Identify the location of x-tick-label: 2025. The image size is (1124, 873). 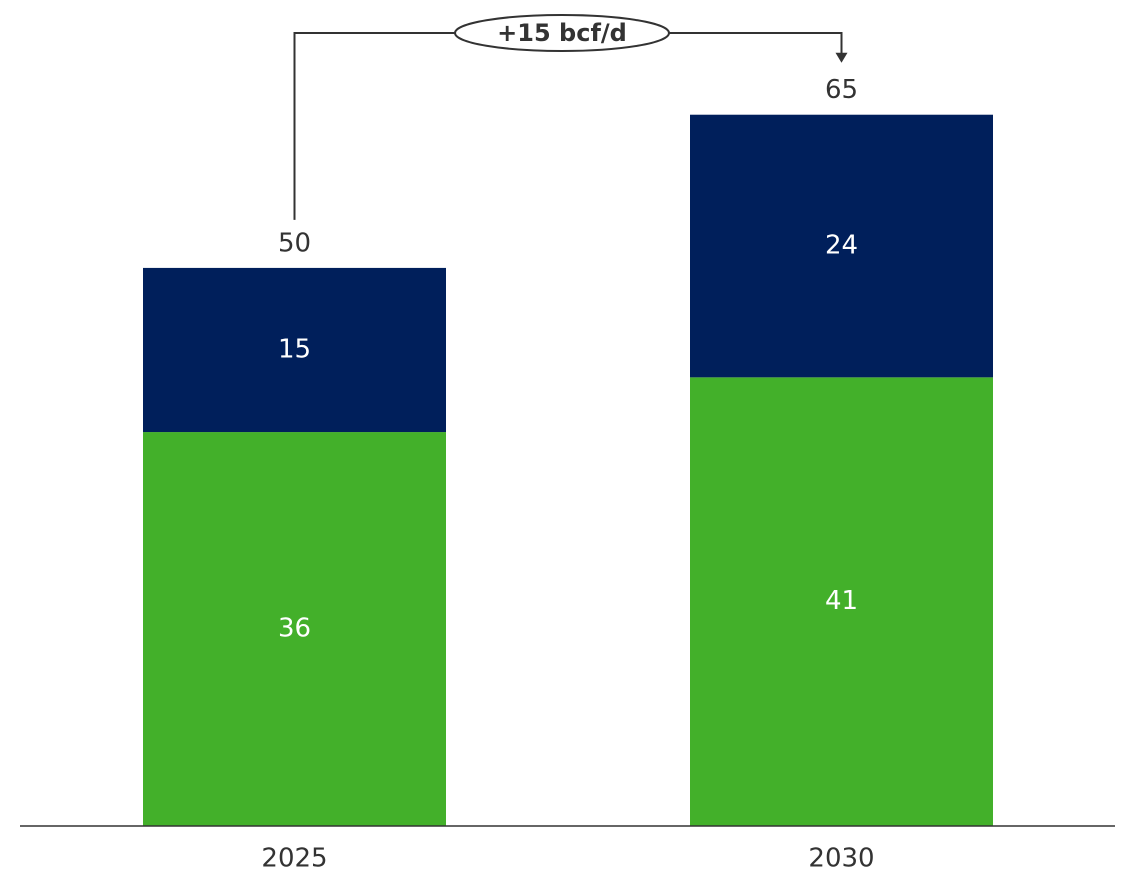
(294, 858).